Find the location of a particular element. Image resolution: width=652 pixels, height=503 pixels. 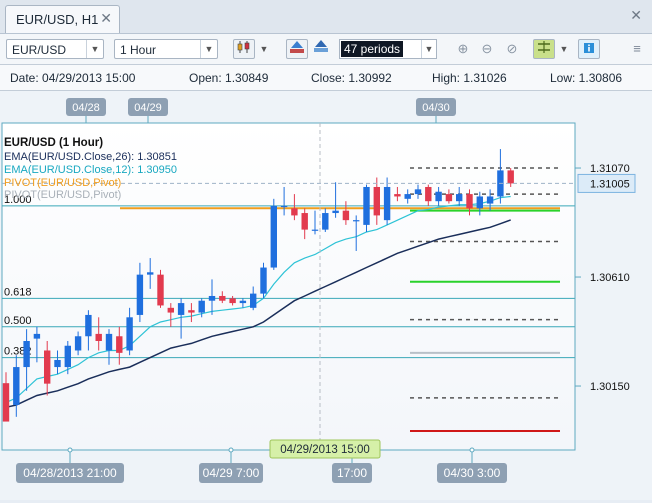

zoom-out-icon: ⊖ is located at coordinates (487, 48).